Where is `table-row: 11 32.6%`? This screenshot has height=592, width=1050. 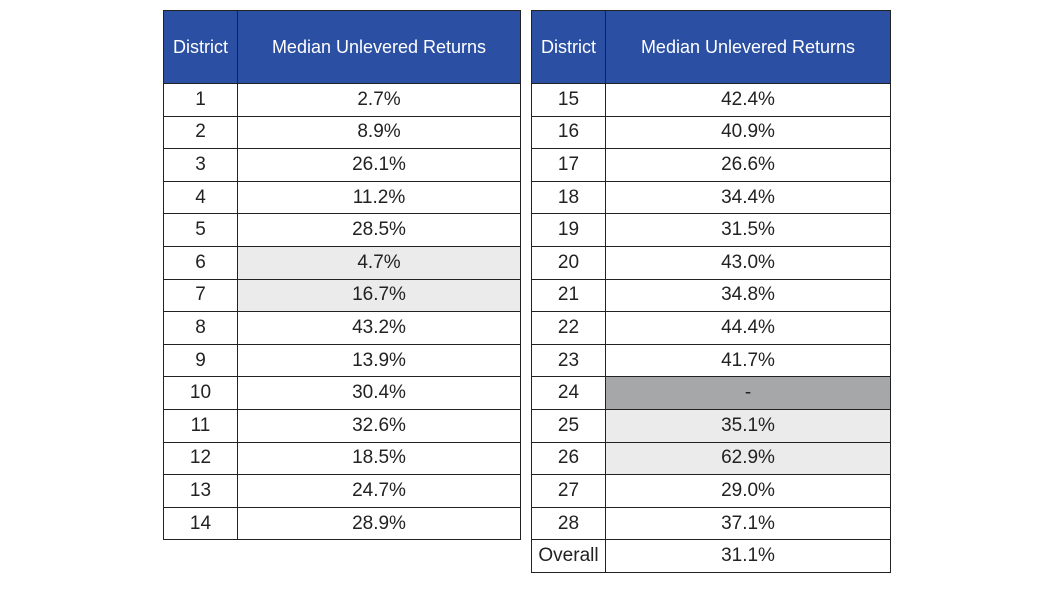 table-row: 11 32.6% is located at coordinates (342, 425).